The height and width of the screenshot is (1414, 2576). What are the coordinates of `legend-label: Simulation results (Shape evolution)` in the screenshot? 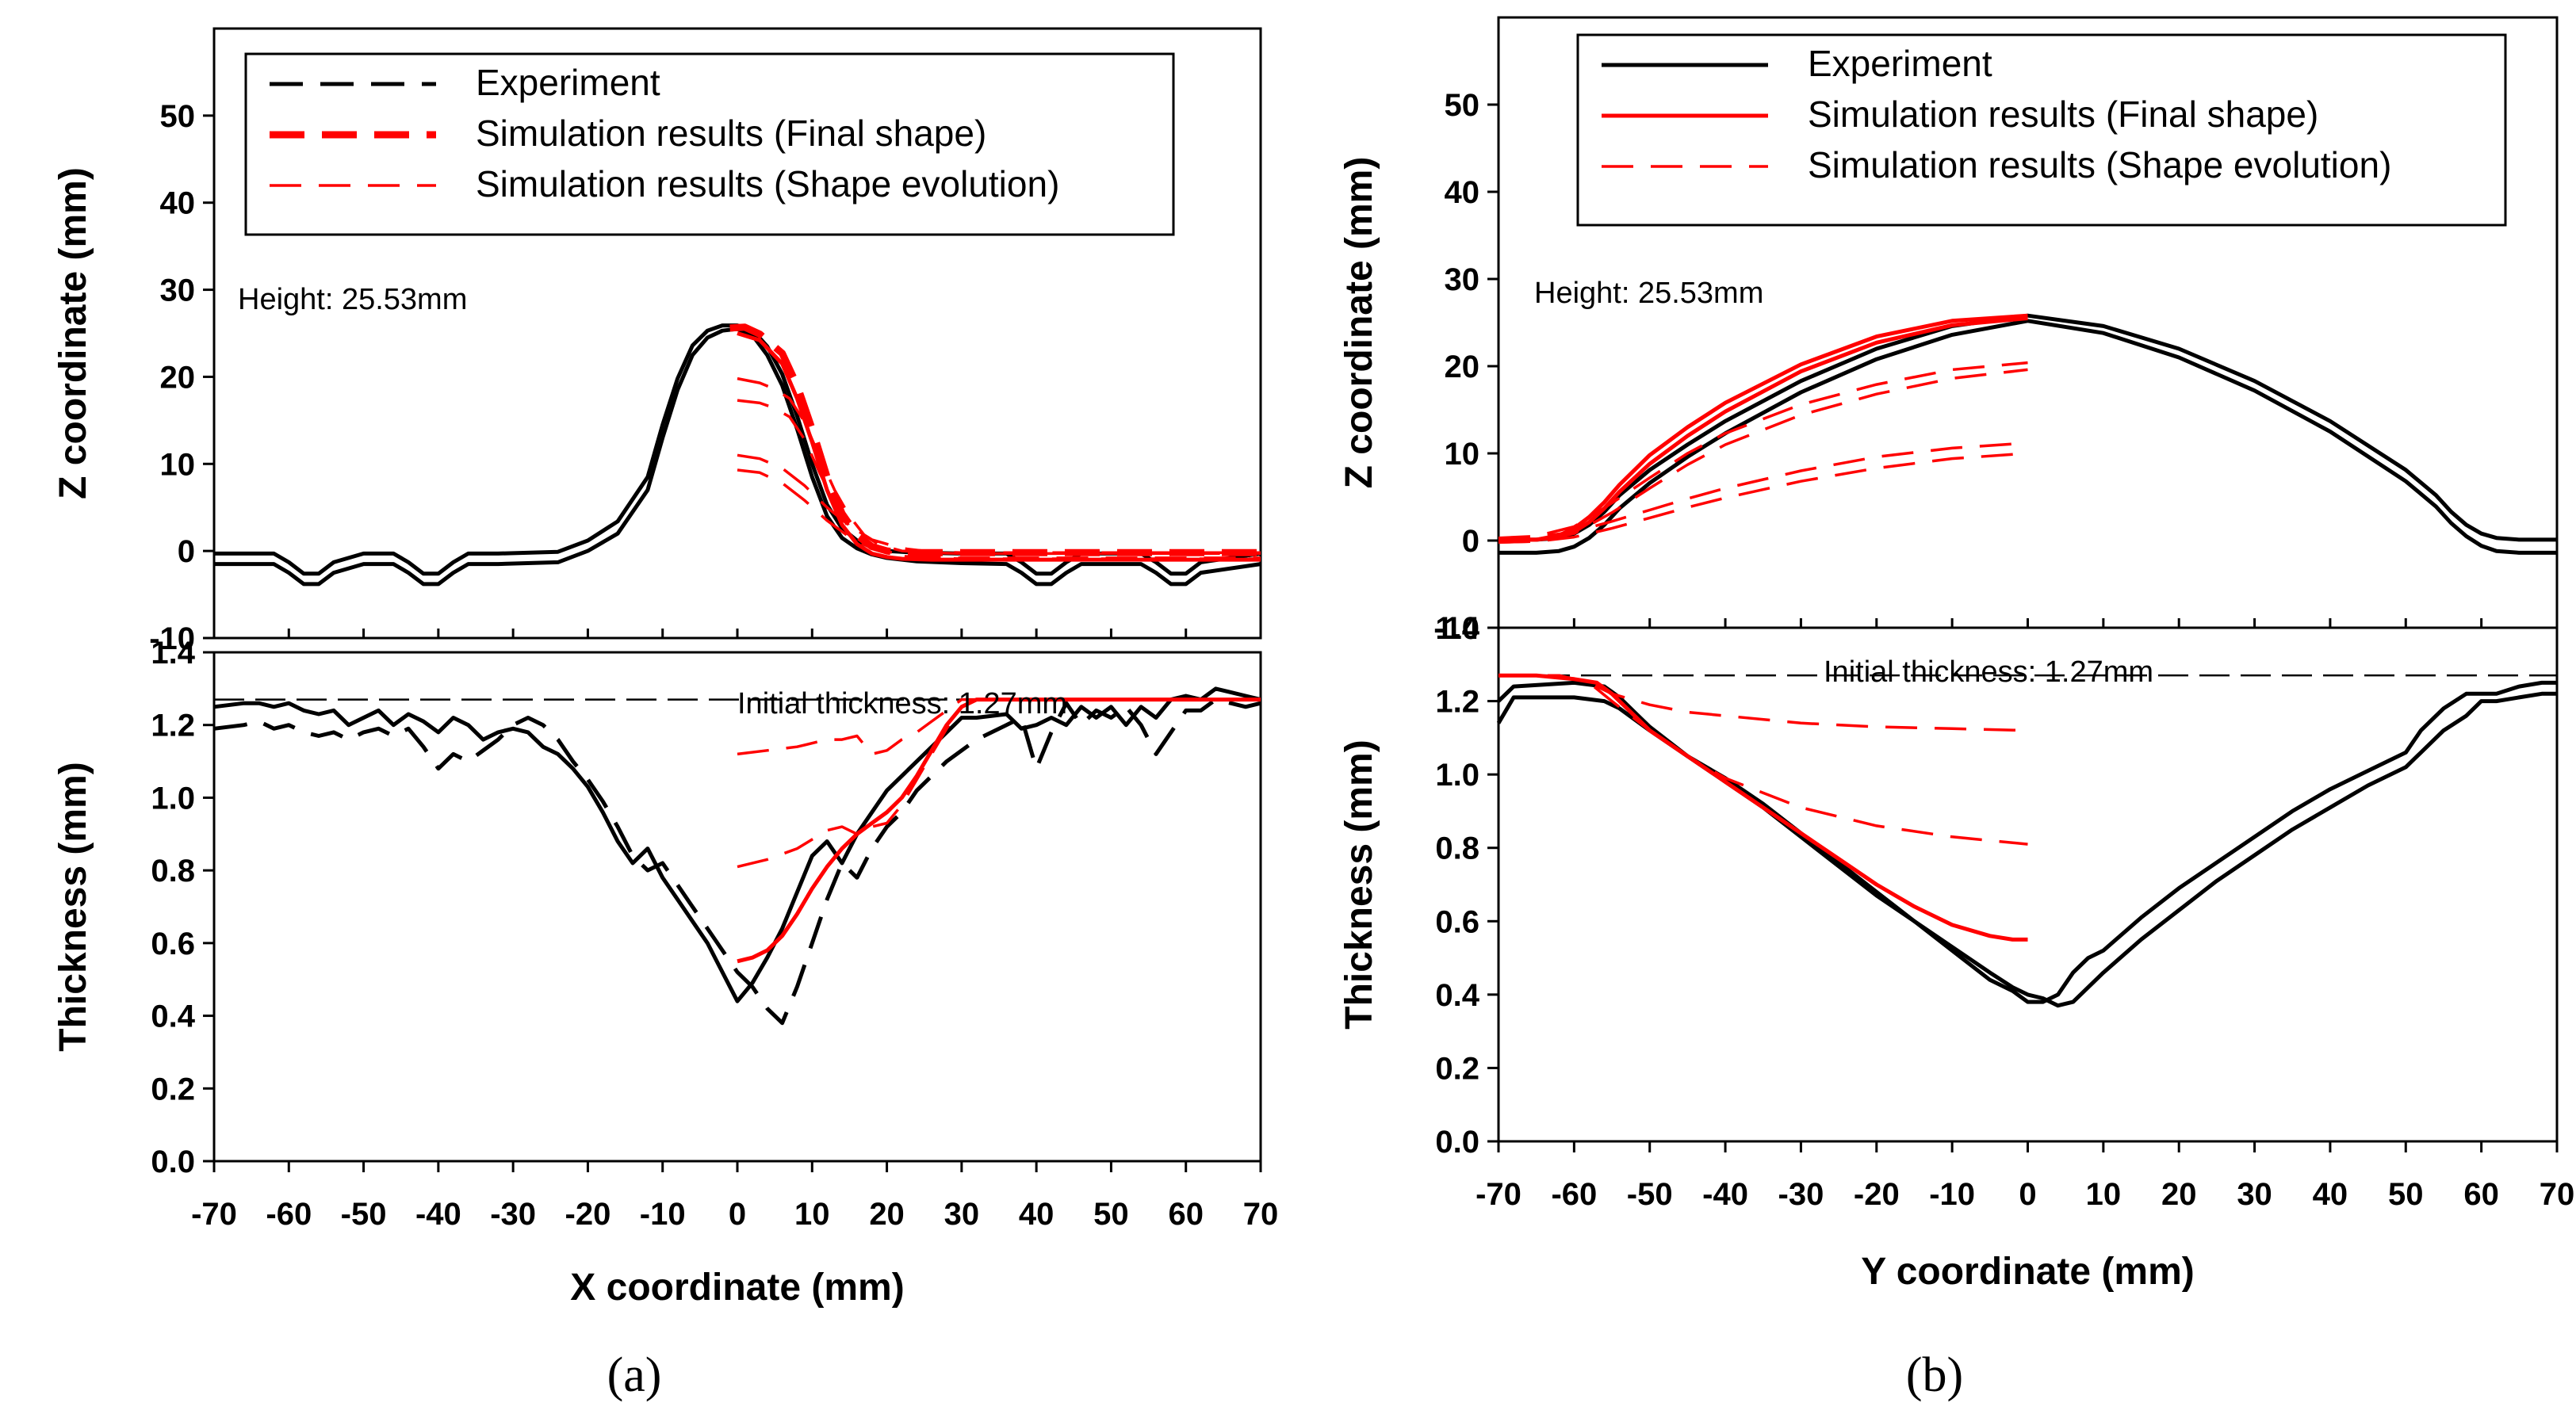 It's located at (767, 183).